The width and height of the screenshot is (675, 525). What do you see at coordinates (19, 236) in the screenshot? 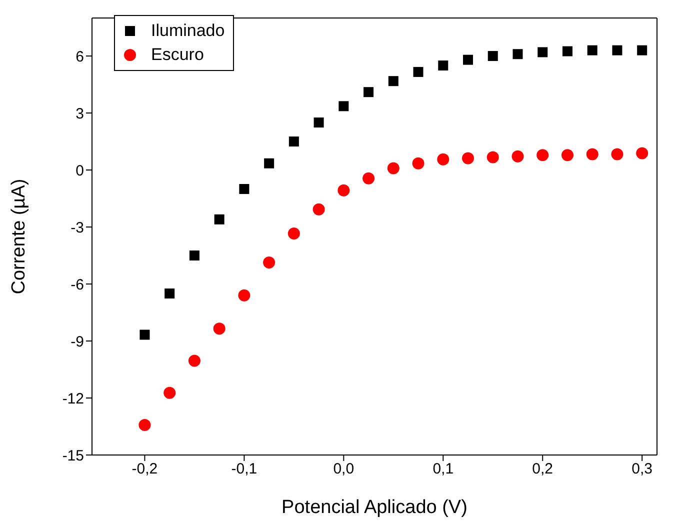
I see `y-axis-title: Corrente (µA)` at bounding box center [19, 236].